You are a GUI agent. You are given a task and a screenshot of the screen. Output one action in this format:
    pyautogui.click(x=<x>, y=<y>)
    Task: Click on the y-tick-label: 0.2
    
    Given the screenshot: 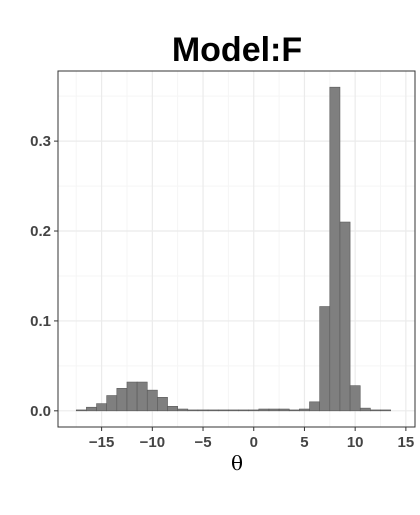 What is the action you would take?
    pyautogui.click(x=40, y=231)
    